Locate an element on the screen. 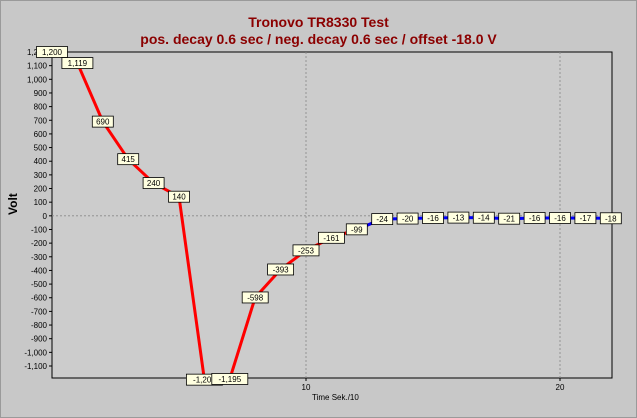 Image resolution: width=637 pixels, height=418 pixels. y-tick-label: -500 is located at coordinates (39, 284).